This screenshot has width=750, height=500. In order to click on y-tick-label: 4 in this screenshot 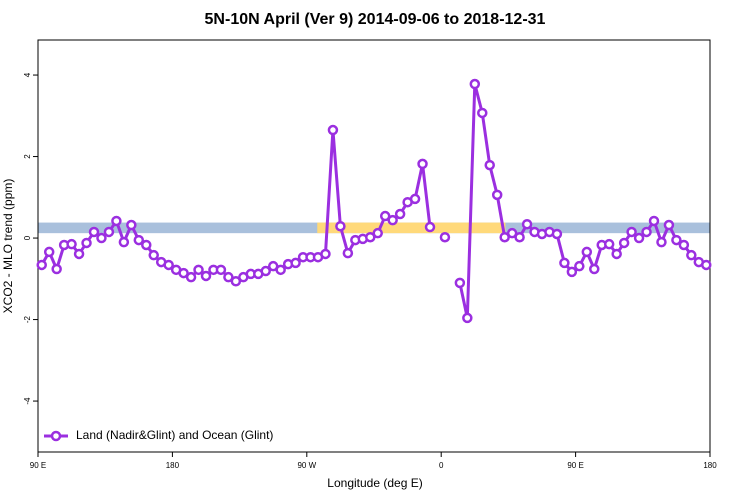, I will do `click(27, 74)`.